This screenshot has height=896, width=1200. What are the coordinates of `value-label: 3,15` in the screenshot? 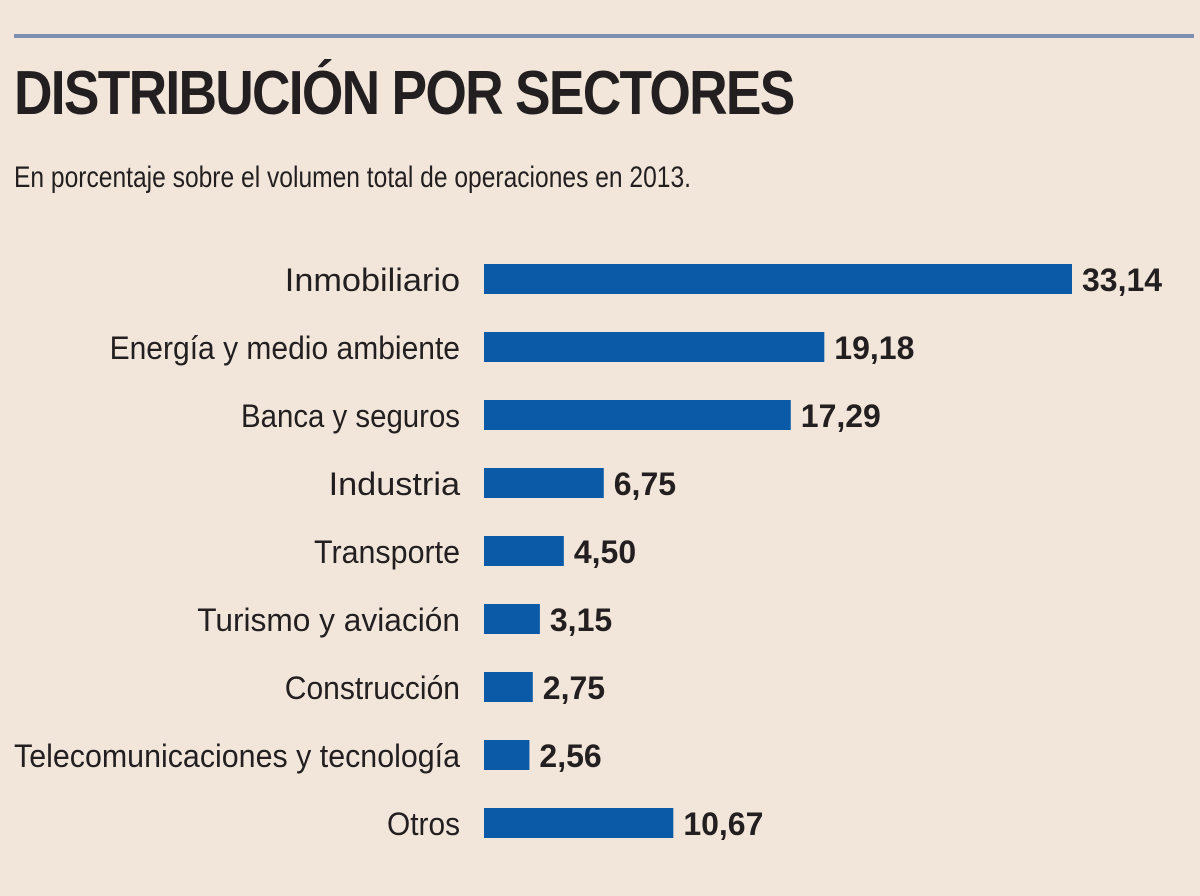 It's located at (581, 620).